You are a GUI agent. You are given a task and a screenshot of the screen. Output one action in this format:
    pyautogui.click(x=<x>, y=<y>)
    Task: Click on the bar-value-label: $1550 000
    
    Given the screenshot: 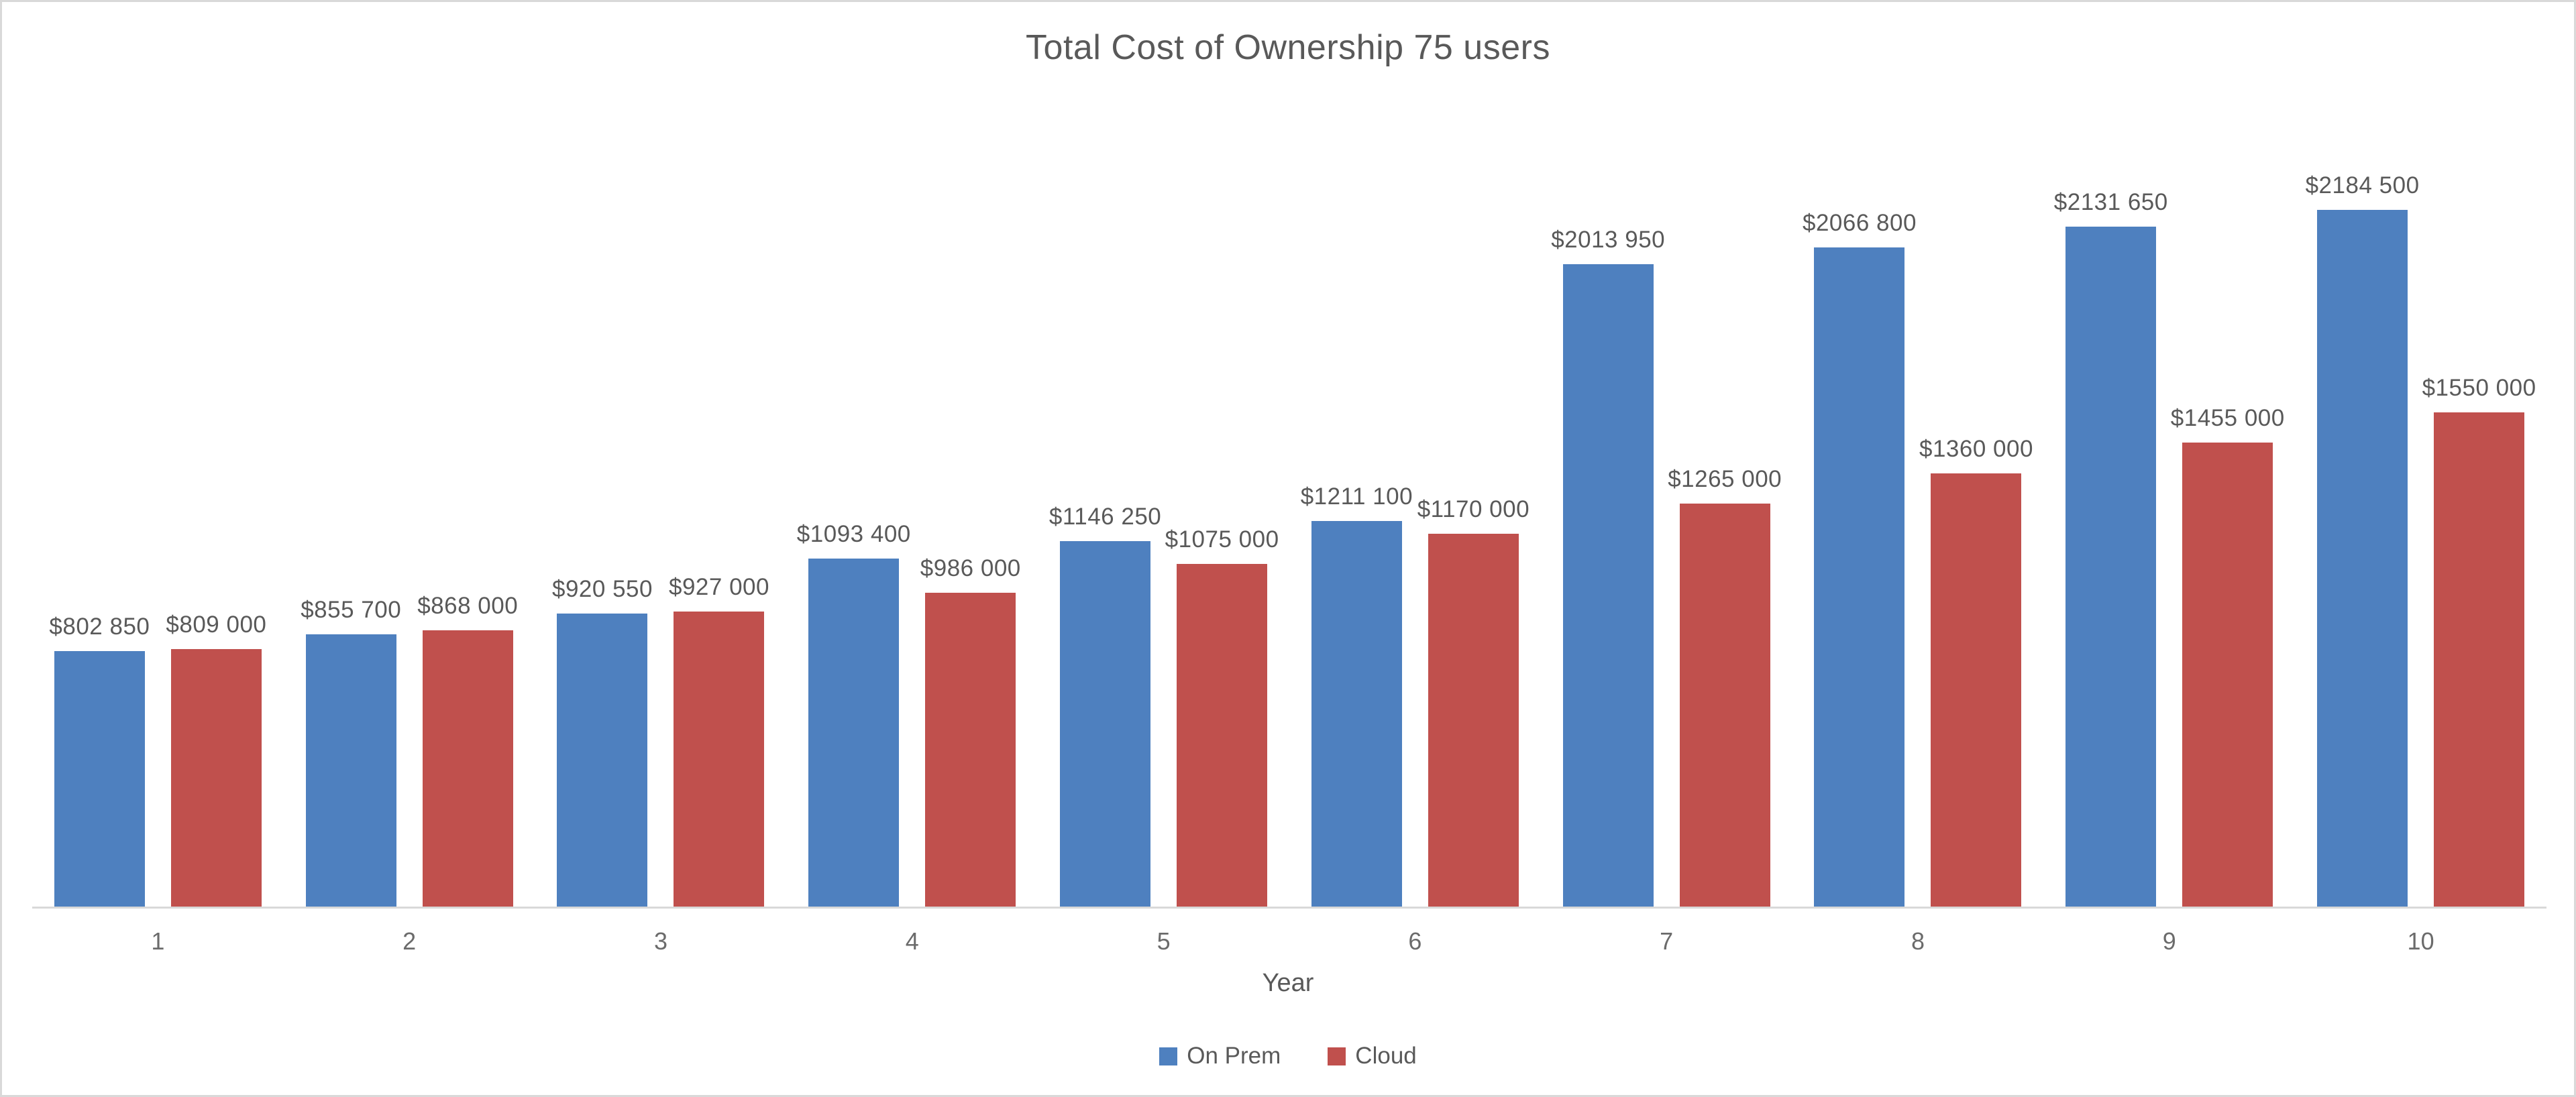 What is the action you would take?
    pyautogui.click(x=2479, y=388)
    